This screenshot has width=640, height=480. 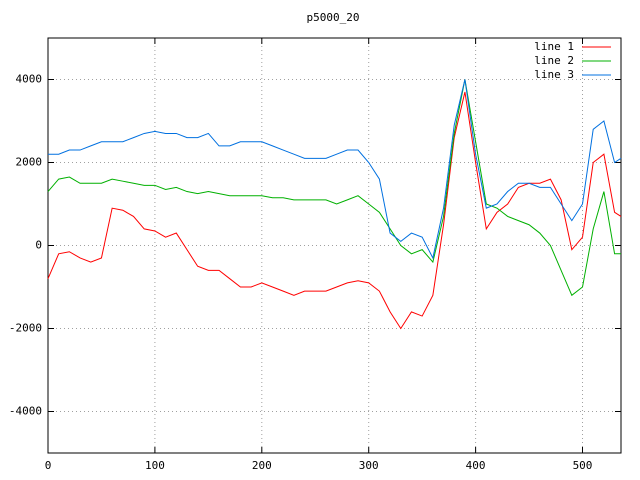 What do you see at coordinates (262, 465) in the screenshot?
I see `x-tick-label: 200` at bounding box center [262, 465].